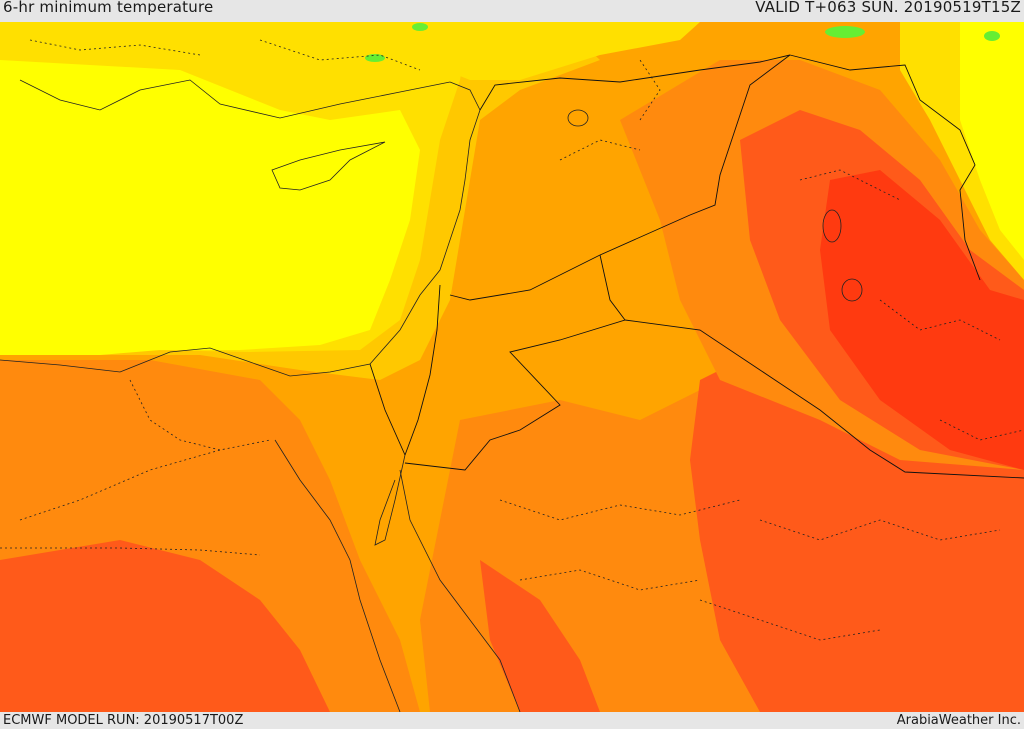  Describe the element at coordinates (832, 226) in the screenshot. I see `lake-tharthar` at that location.